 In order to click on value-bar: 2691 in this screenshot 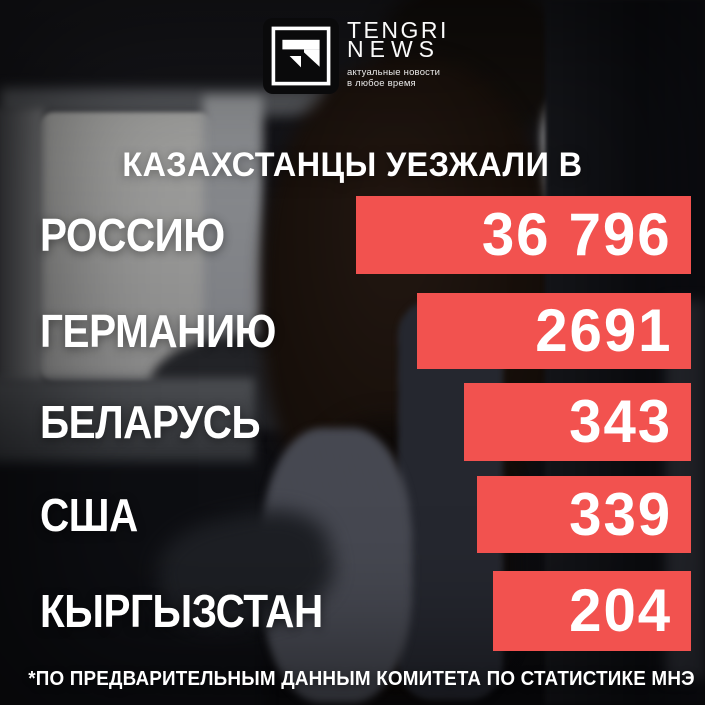, I will do `click(554, 331)`.